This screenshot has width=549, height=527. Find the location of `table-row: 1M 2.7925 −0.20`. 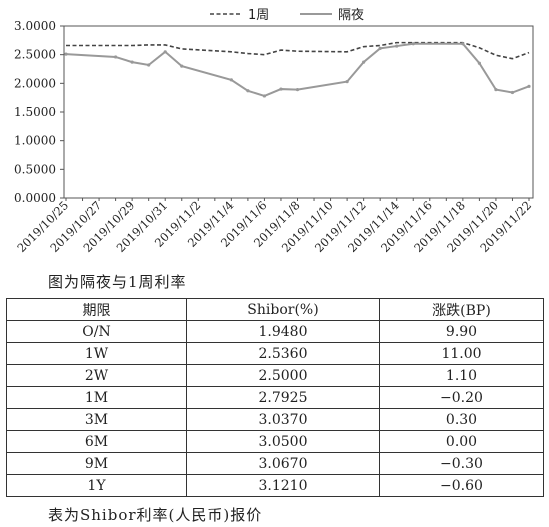

table-row: 1M 2.7925 −0.20 is located at coordinates (275, 397).